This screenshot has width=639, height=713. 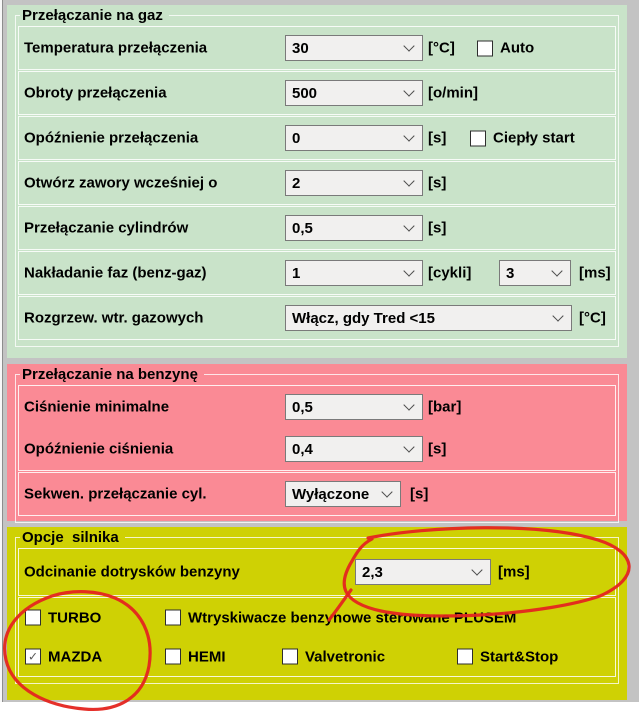 What do you see at coordinates (302, 449) in the screenshot?
I see `combo-value: 0,4` at bounding box center [302, 449].